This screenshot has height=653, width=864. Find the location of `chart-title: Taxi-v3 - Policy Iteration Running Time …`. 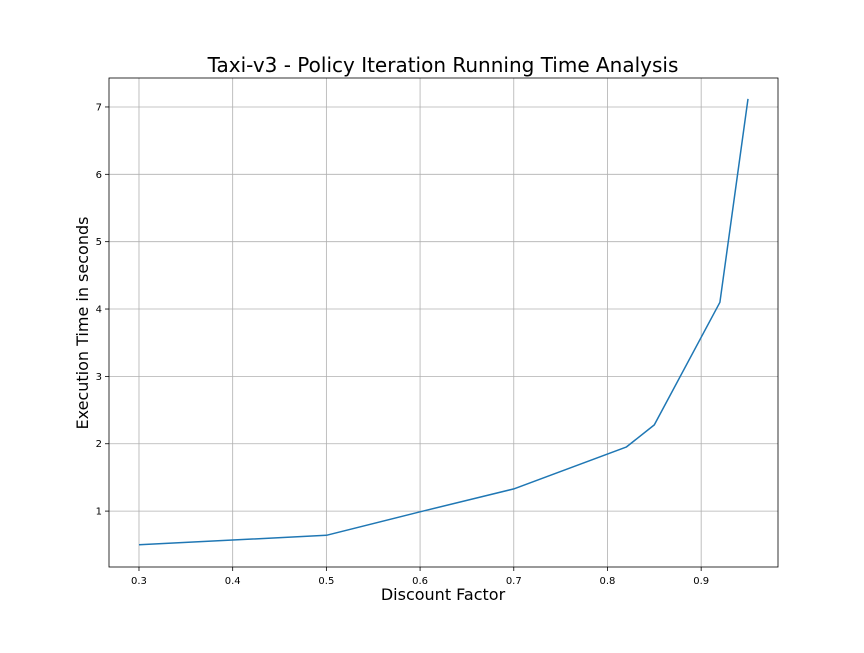

chart-title: Taxi-v3 - Policy Iteration Running Time … is located at coordinates (443, 65).